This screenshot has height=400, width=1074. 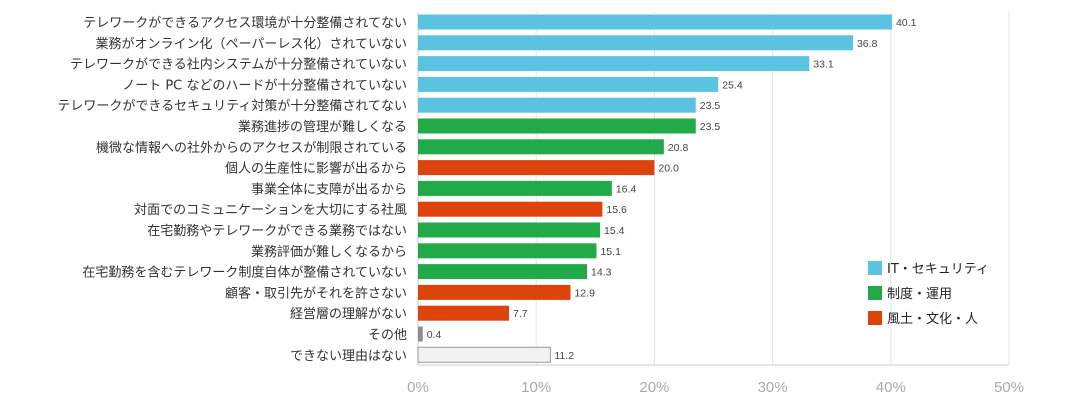 What do you see at coordinates (434, 335) in the screenshot?
I see `value-label: 0.4` at bounding box center [434, 335].